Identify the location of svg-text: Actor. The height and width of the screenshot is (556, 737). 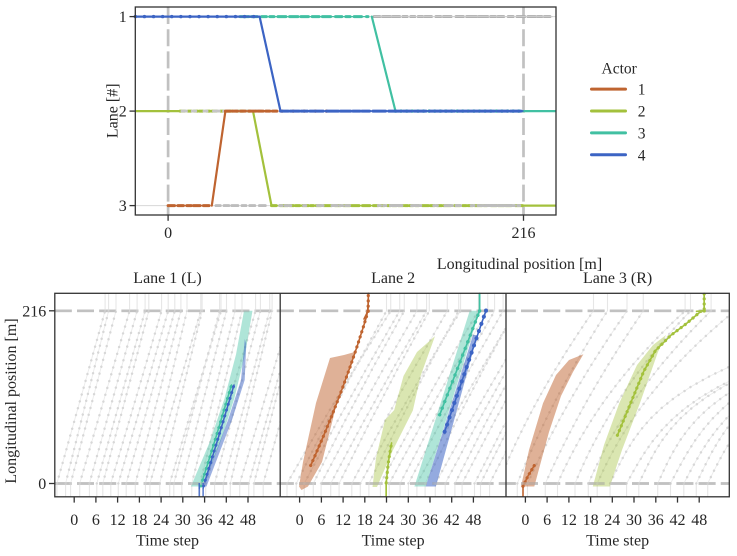
(620, 69).